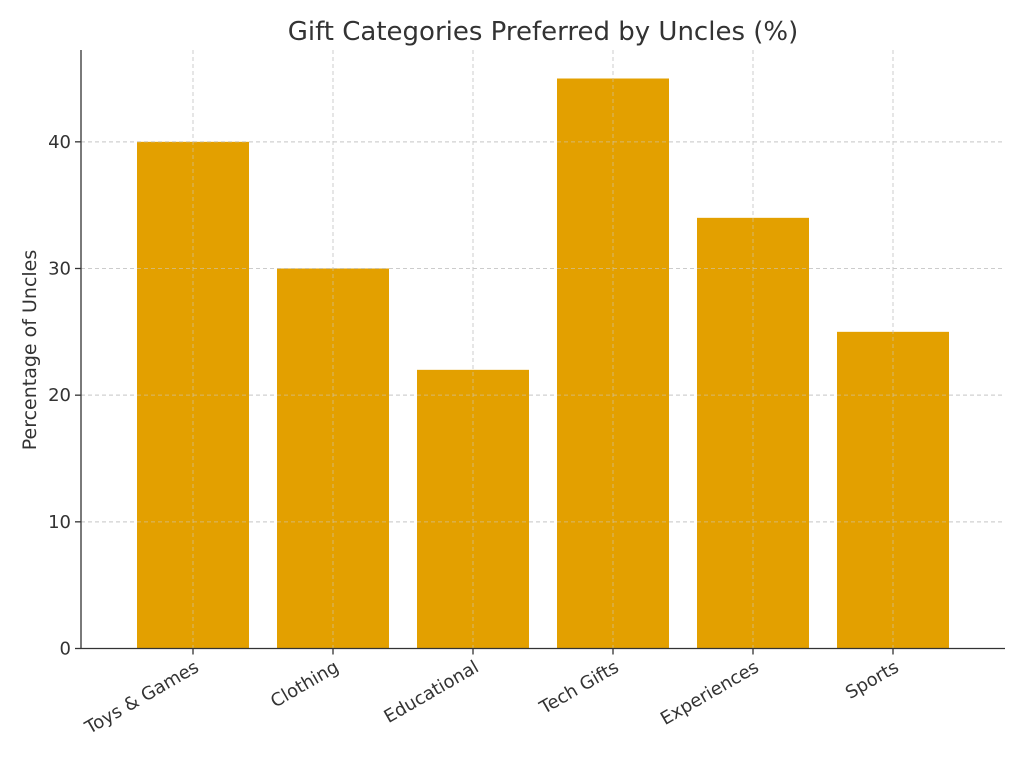  Describe the element at coordinates (872, 680) in the screenshot. I see `x-tick-label: Sports` at that location.